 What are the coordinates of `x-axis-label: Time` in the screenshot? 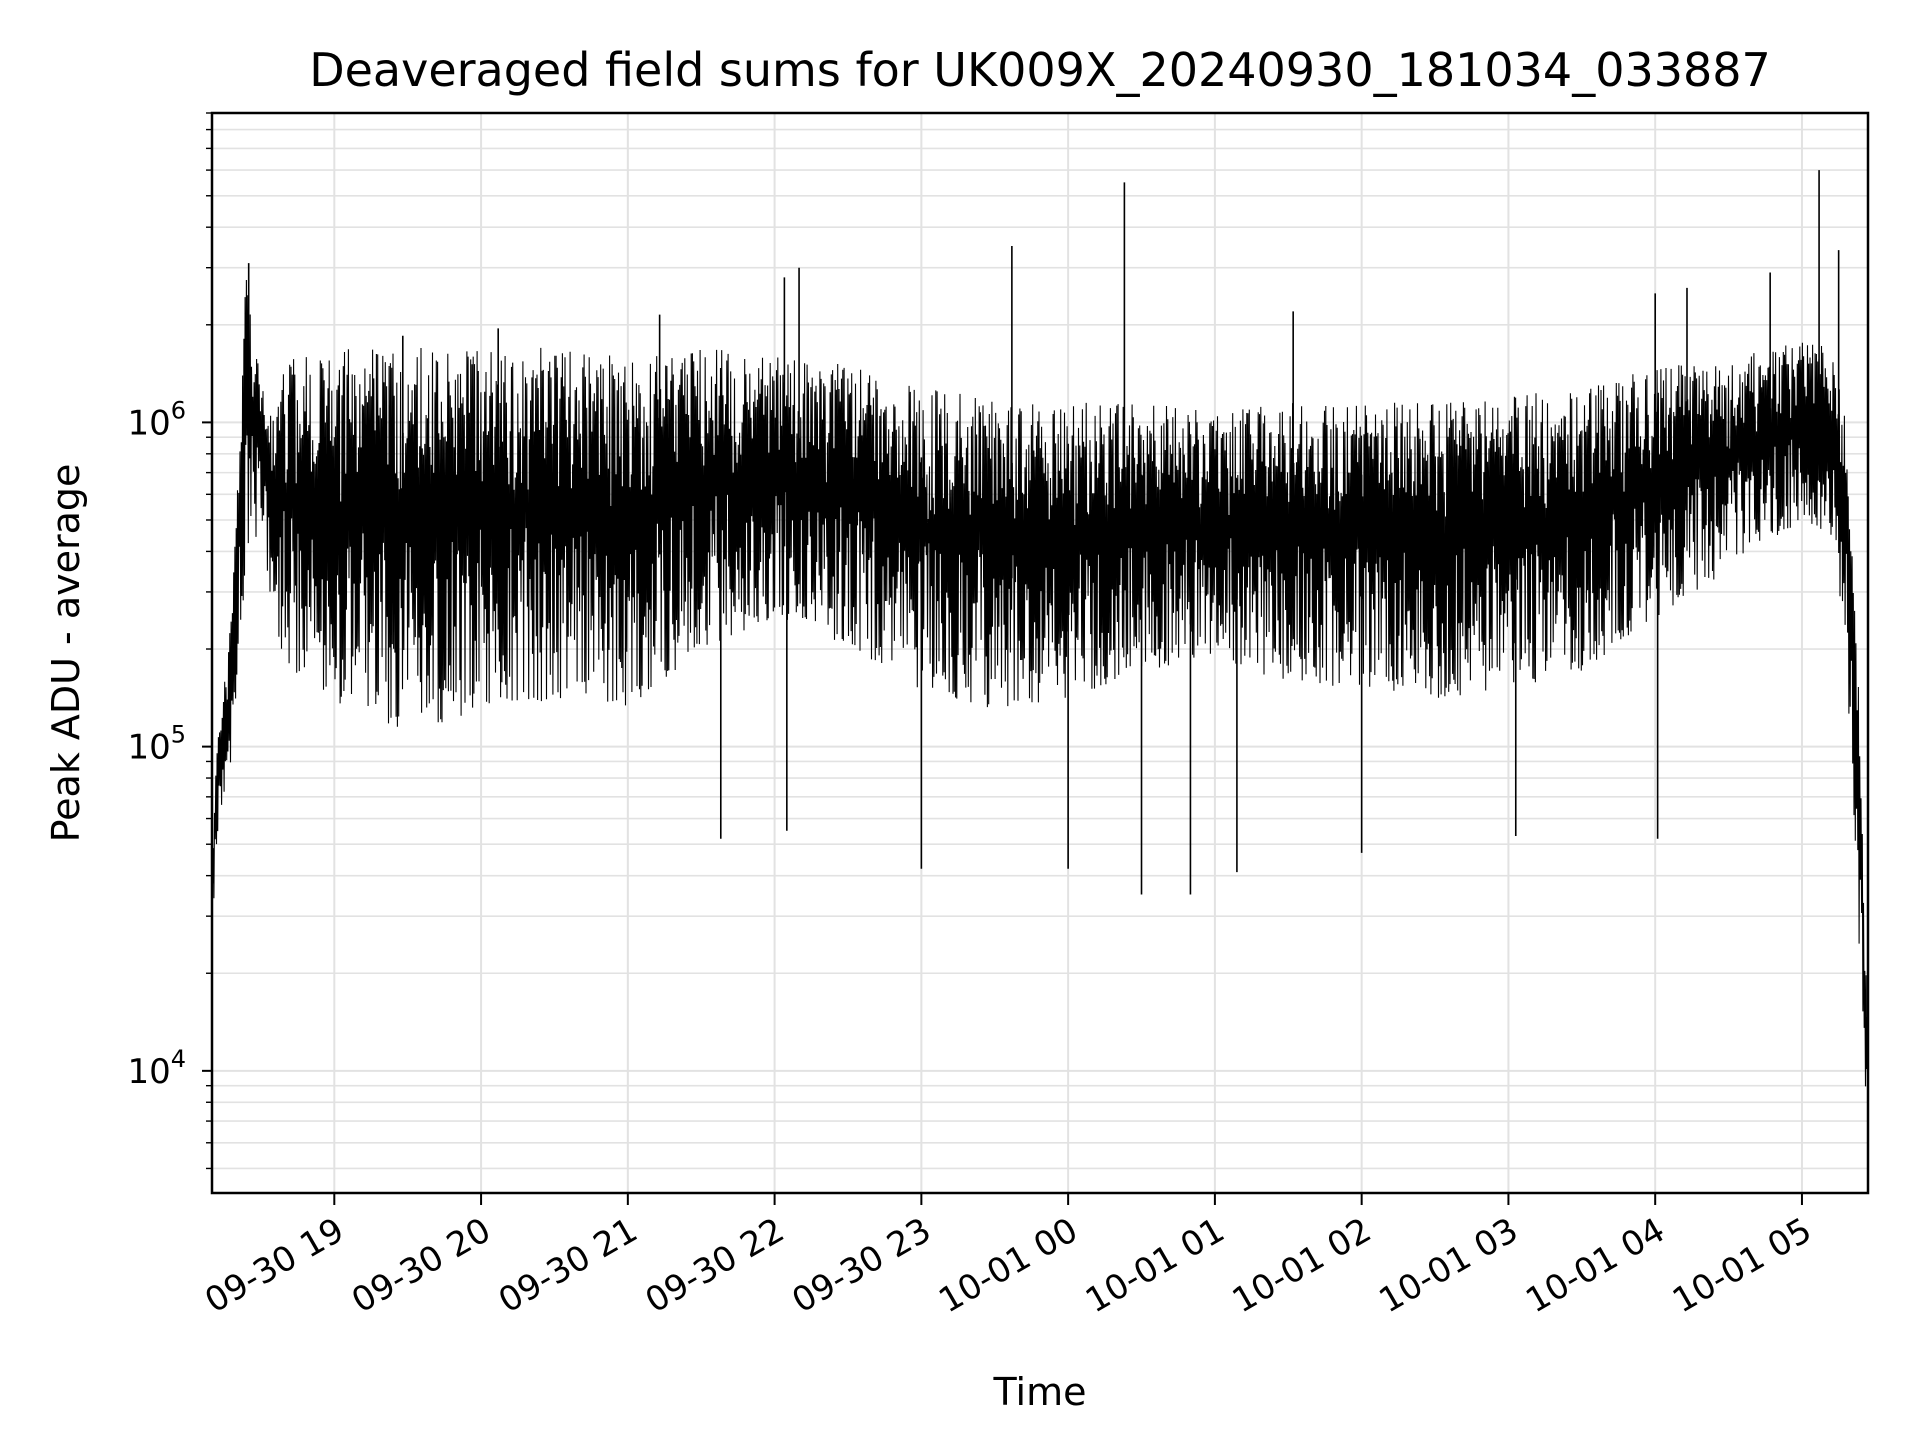 It's located at (1040, 1392).